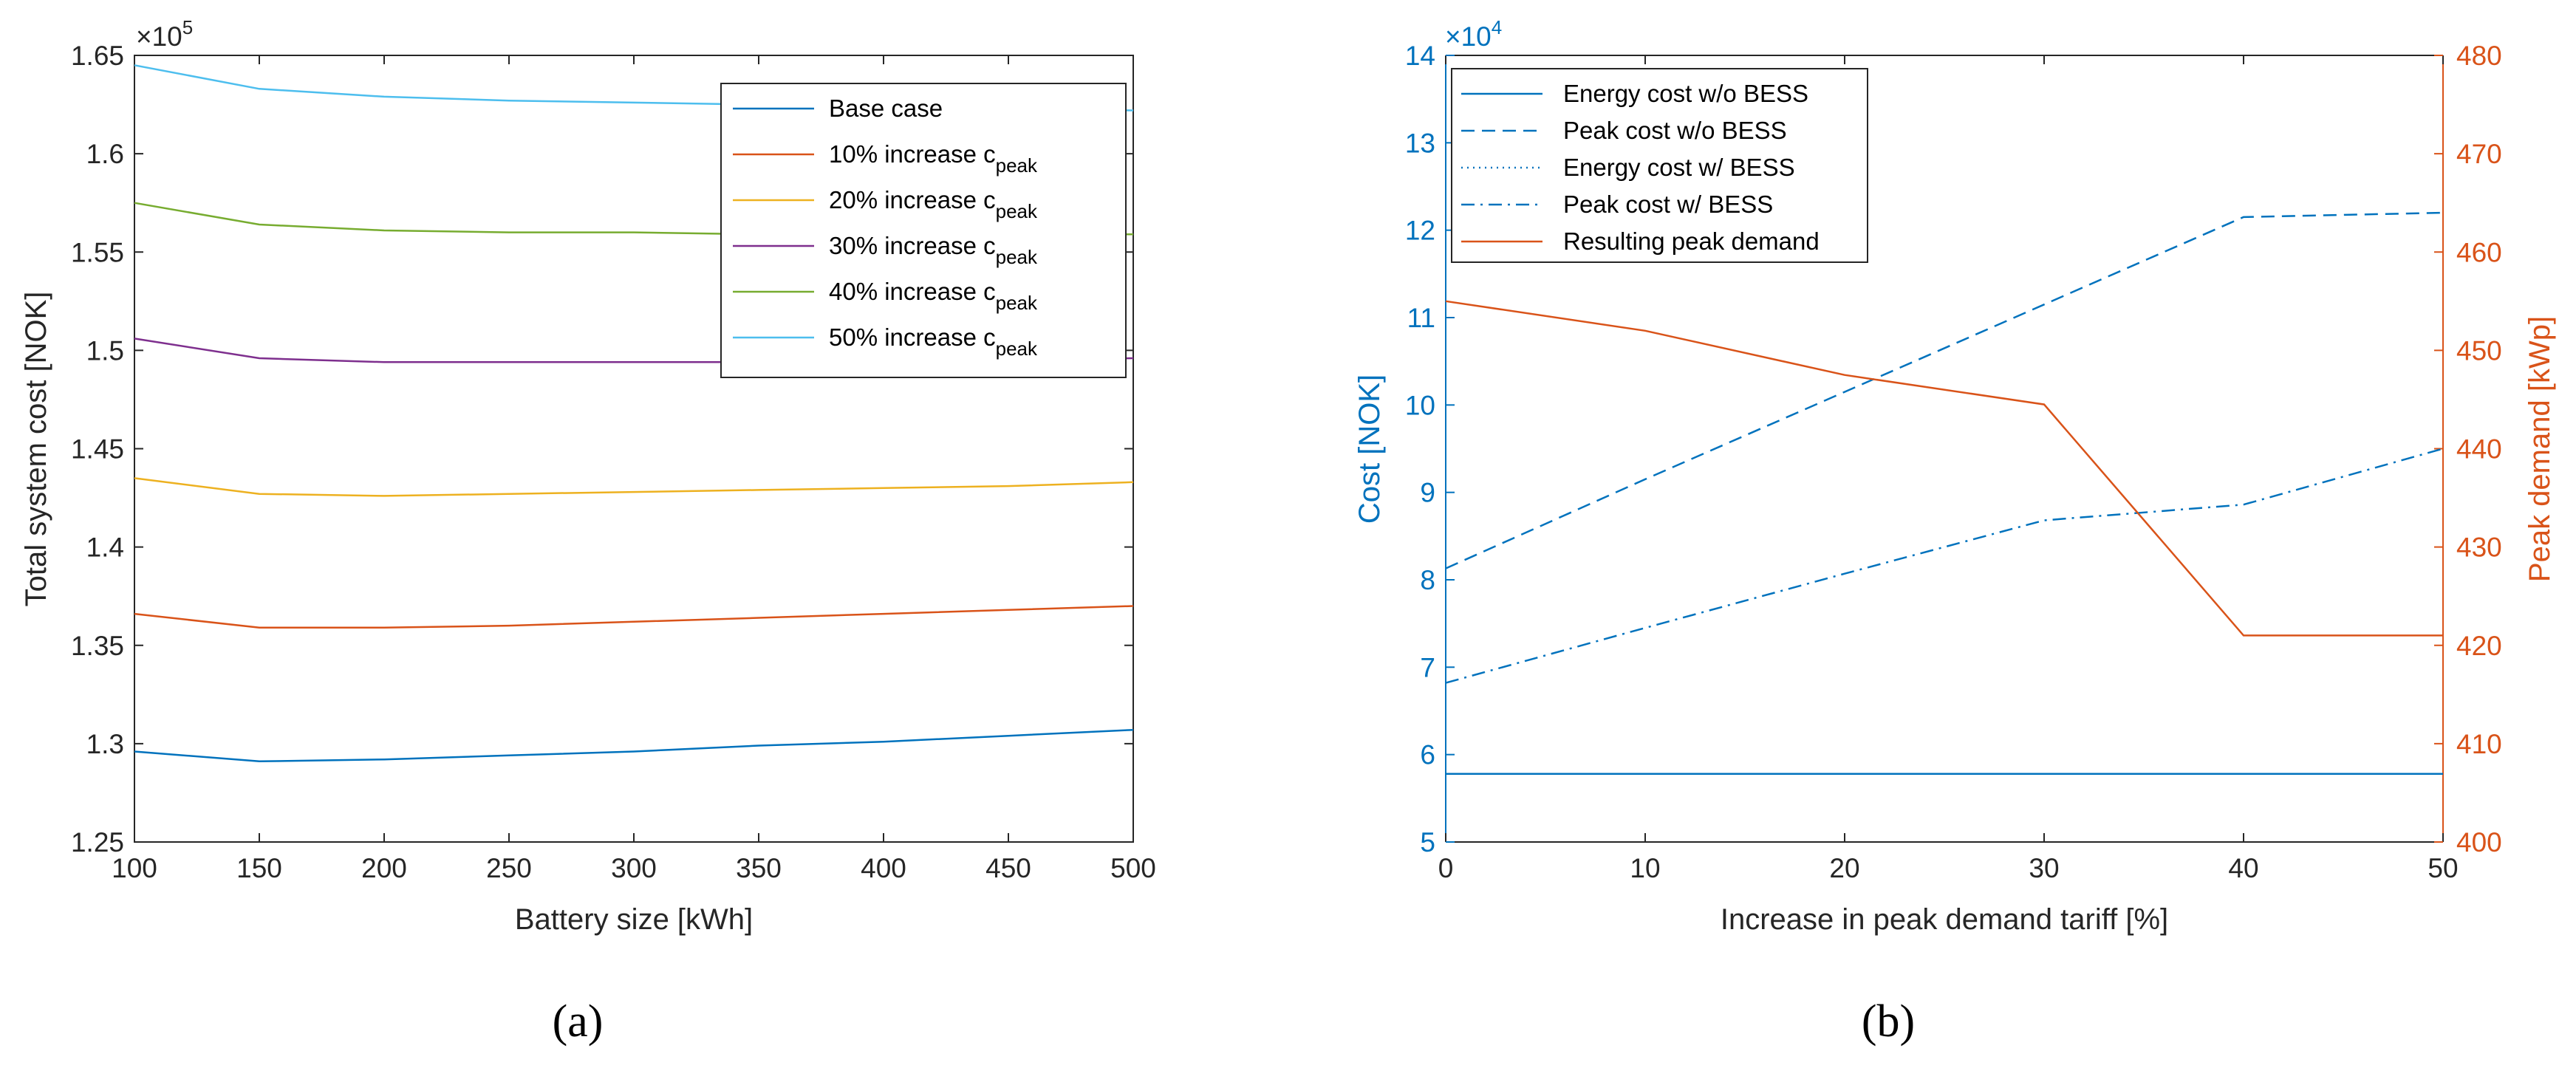 The width and height of the screenshot is (2576, 1068). Describe the element at coordinates (2479, 548) in the screenshot. I see `y2-tick-label-b: 430` at that location.